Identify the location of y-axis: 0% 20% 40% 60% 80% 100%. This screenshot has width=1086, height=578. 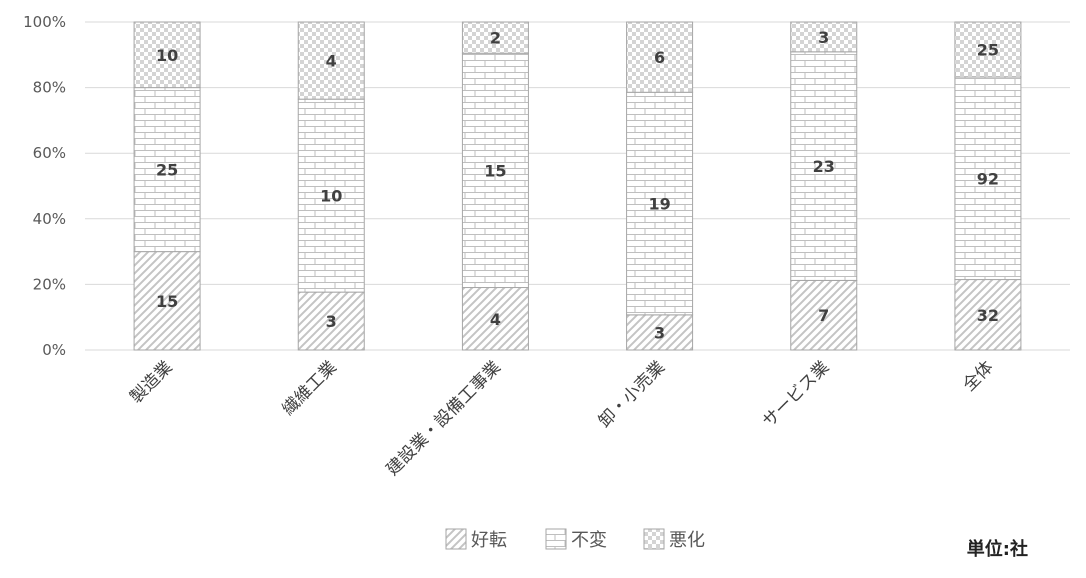
(44, 186).